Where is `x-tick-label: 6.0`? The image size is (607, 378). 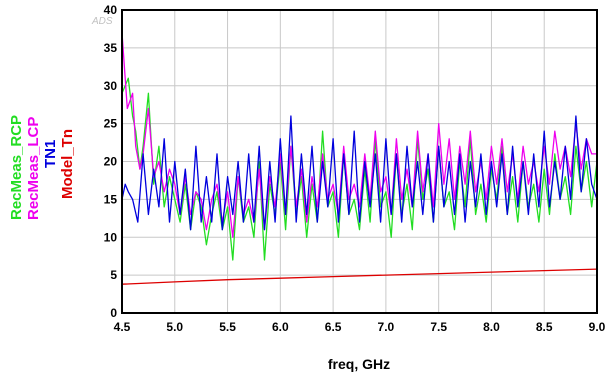
x-tick-label: 6.0 is located at coordinates (280, 327).